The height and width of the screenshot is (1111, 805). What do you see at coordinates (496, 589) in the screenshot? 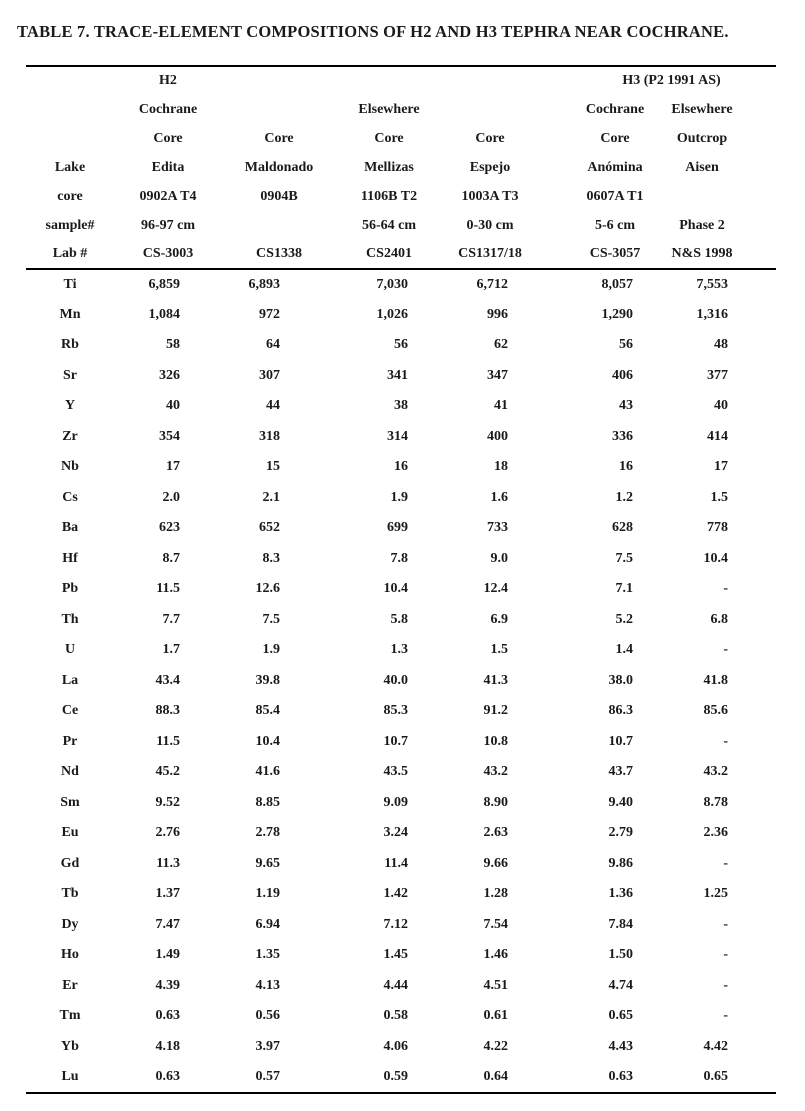
I see `value-cell: 12.4` at bounding box center [496, 589].